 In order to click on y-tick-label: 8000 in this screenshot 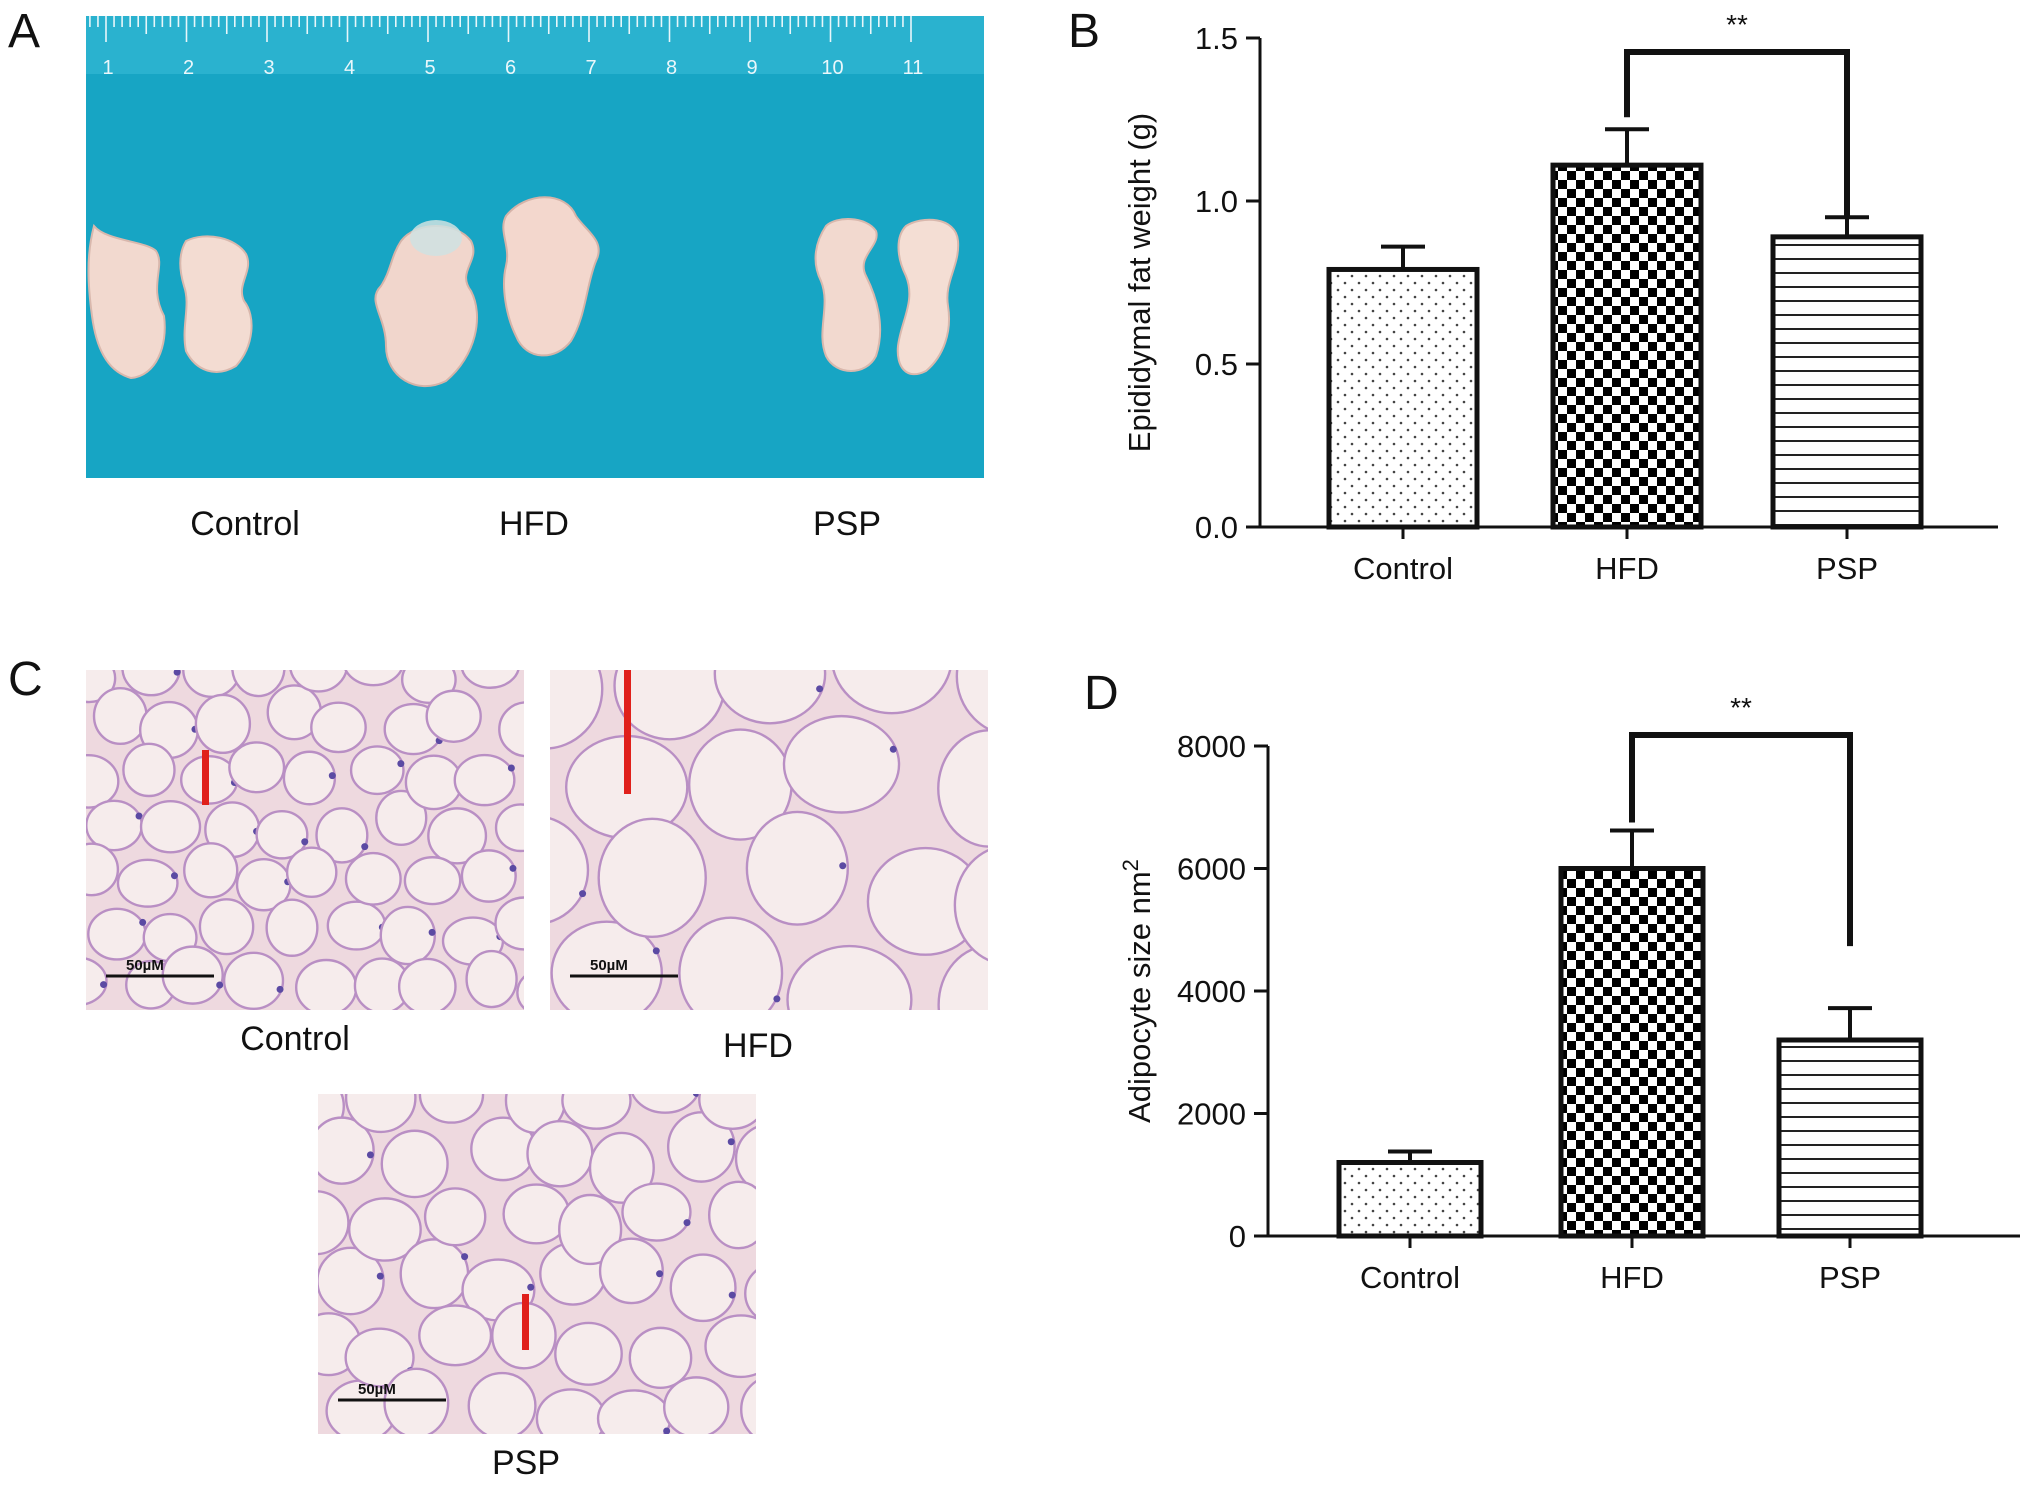, I will do `click(1211, 746)`.